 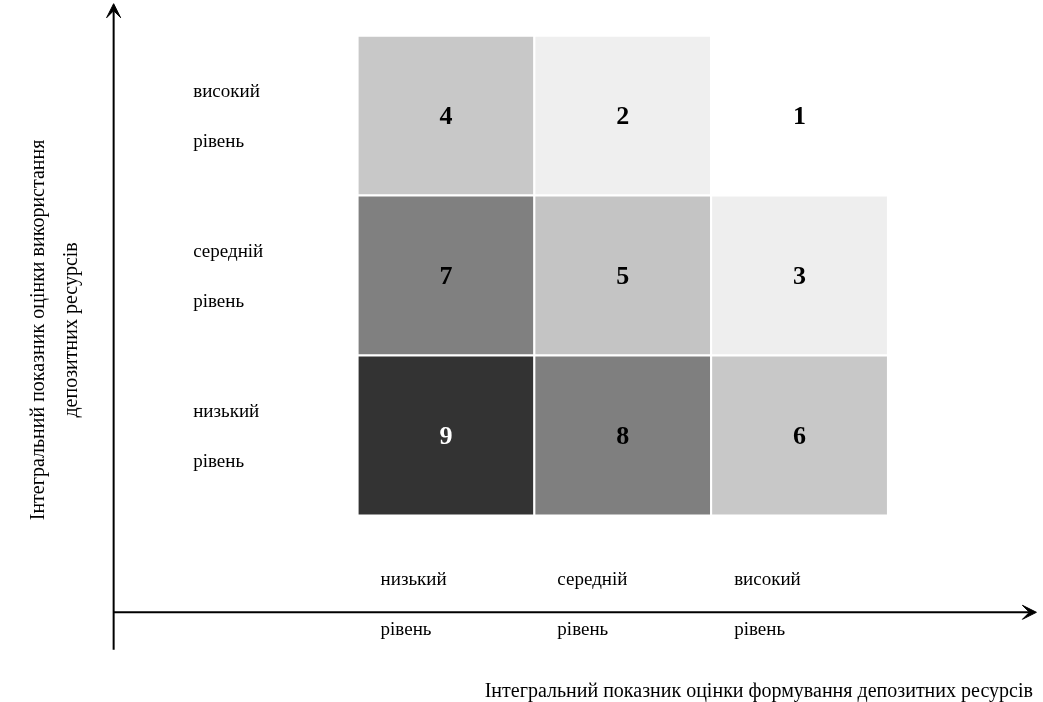 I want to click on data-label: 3, so click(x=800, y=276).